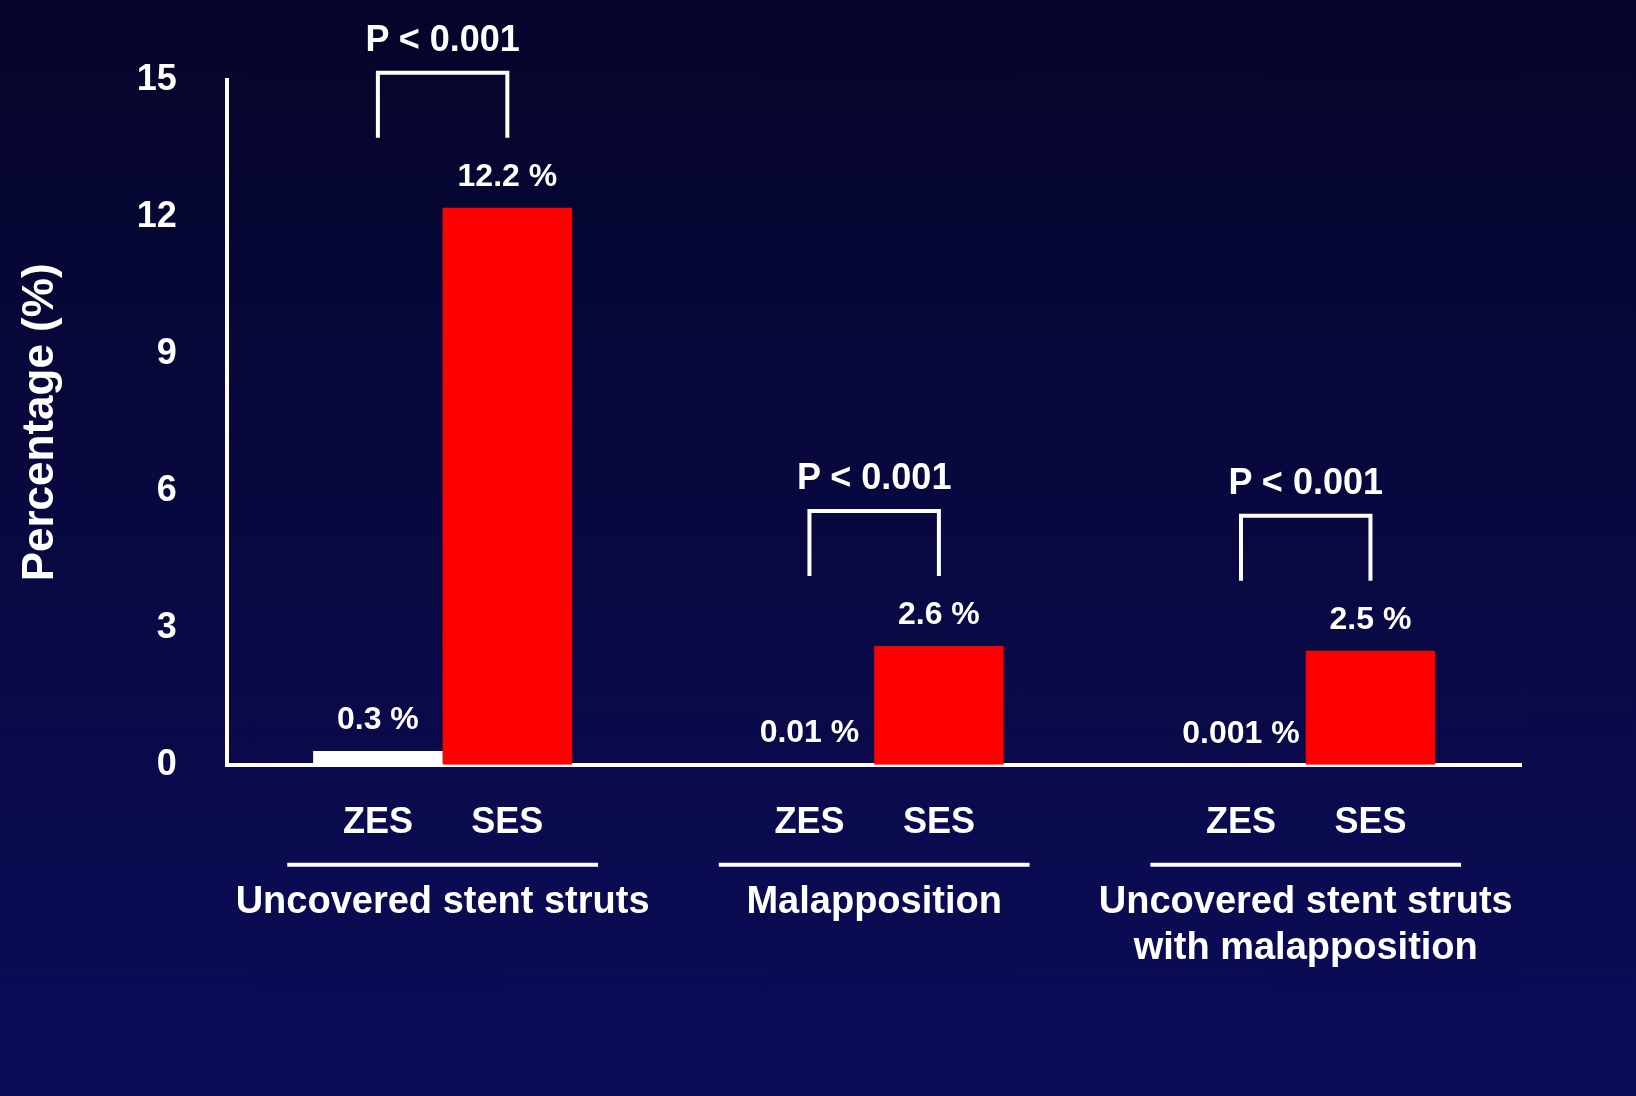  I want to click on y-tick-label: 12, so click(156, 214).